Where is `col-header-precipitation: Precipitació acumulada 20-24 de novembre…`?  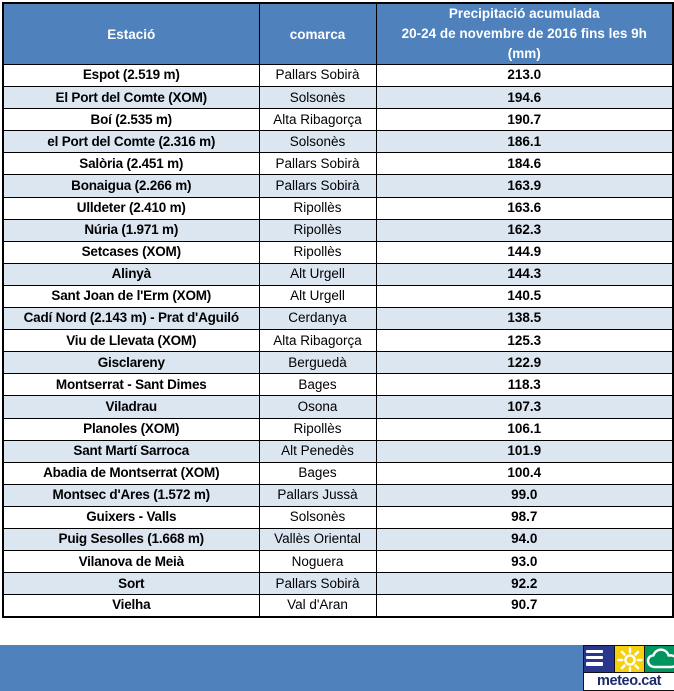
col-header-precipitation: Precipitació acumulada 20-24 de novembre… is located at coordinates (524, 33).